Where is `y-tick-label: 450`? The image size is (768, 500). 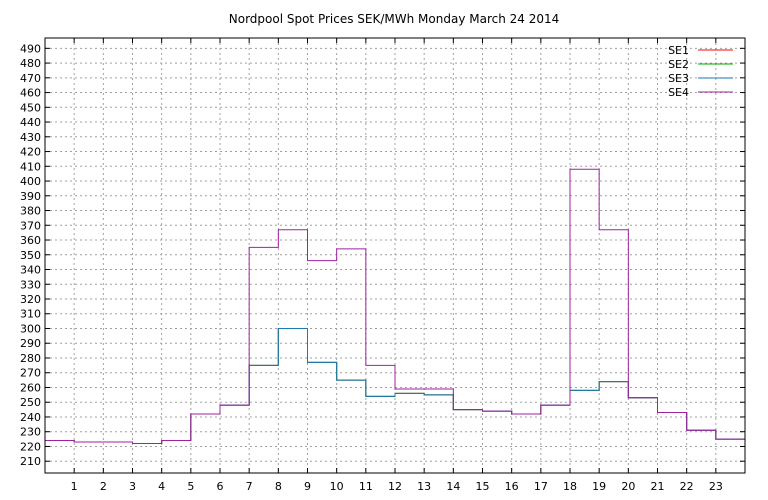
y-tick-label: 450 is located at coordinates (30, 107).